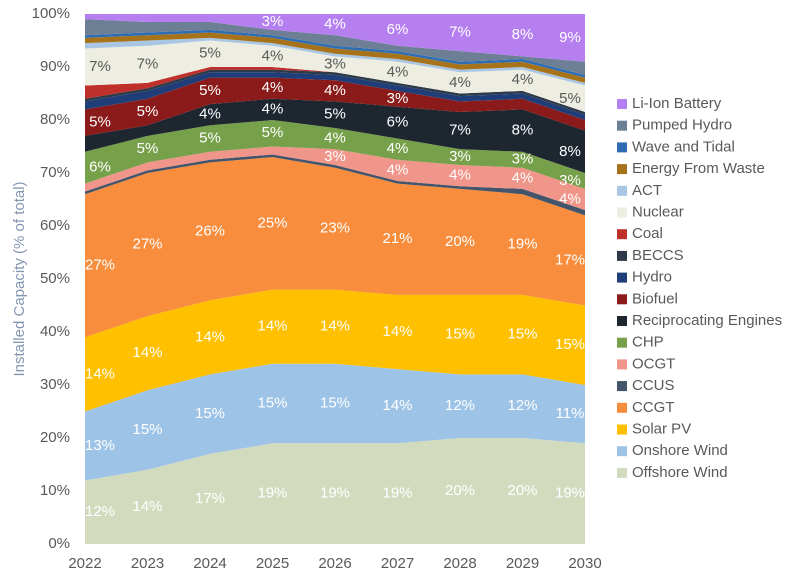 This screenshot has width=800, height=577. Describe the element at coordinates (55, 331) in the screenshot. I see `y-tick-label: 40%` at that location.